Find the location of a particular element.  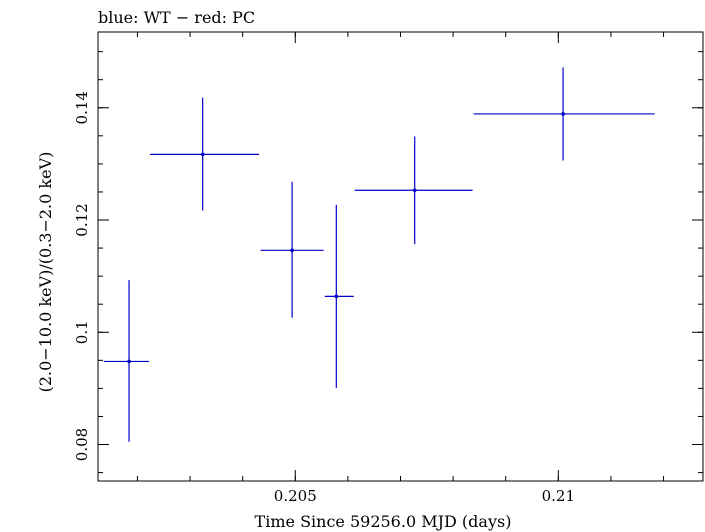

y-tick-label: 0.1 is located at coordinates (82, 332).